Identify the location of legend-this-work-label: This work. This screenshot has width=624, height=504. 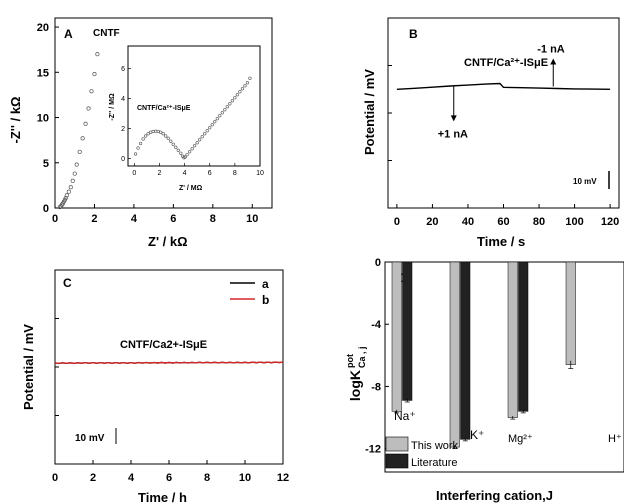
(435, 446).